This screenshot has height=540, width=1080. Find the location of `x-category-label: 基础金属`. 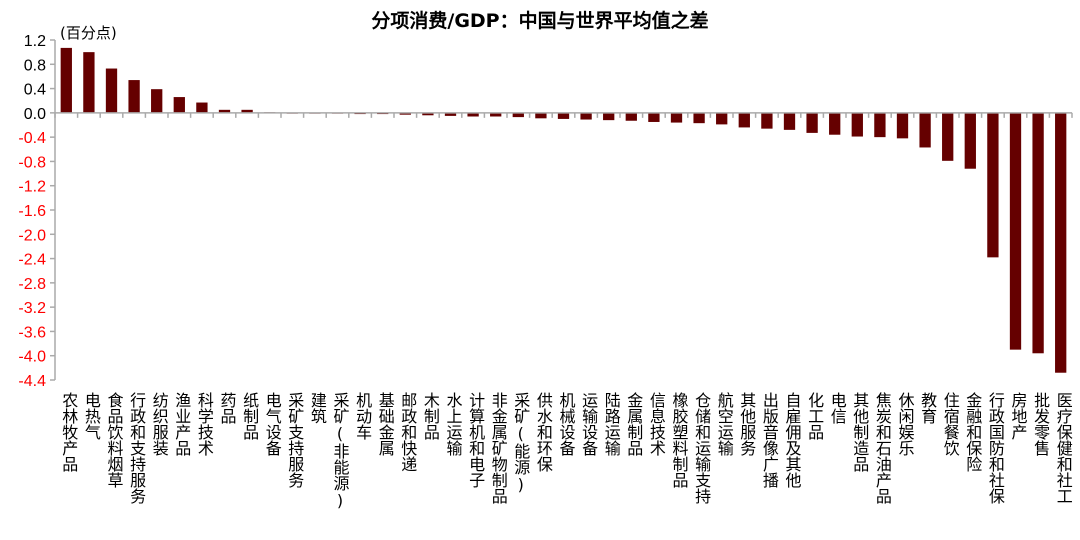

x-category-label: 基础金属 is located at coordinates (385, 424).